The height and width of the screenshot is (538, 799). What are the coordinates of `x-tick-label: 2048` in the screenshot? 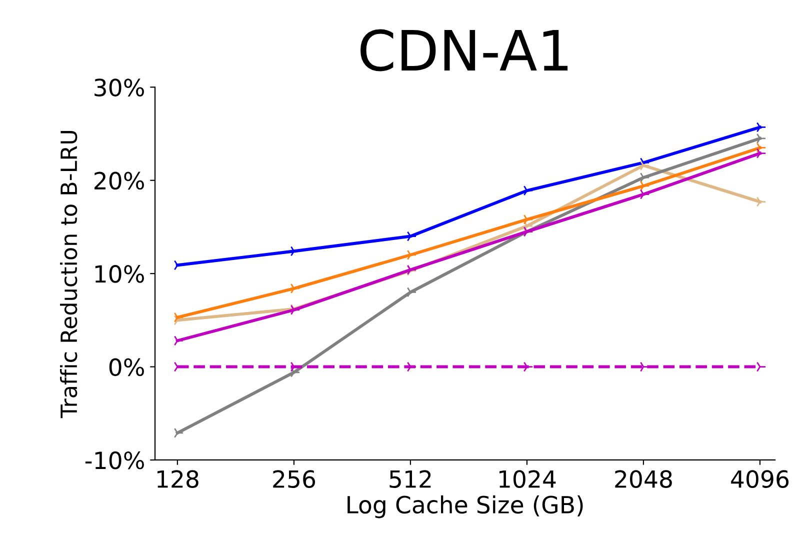 It's located at (643, 479).